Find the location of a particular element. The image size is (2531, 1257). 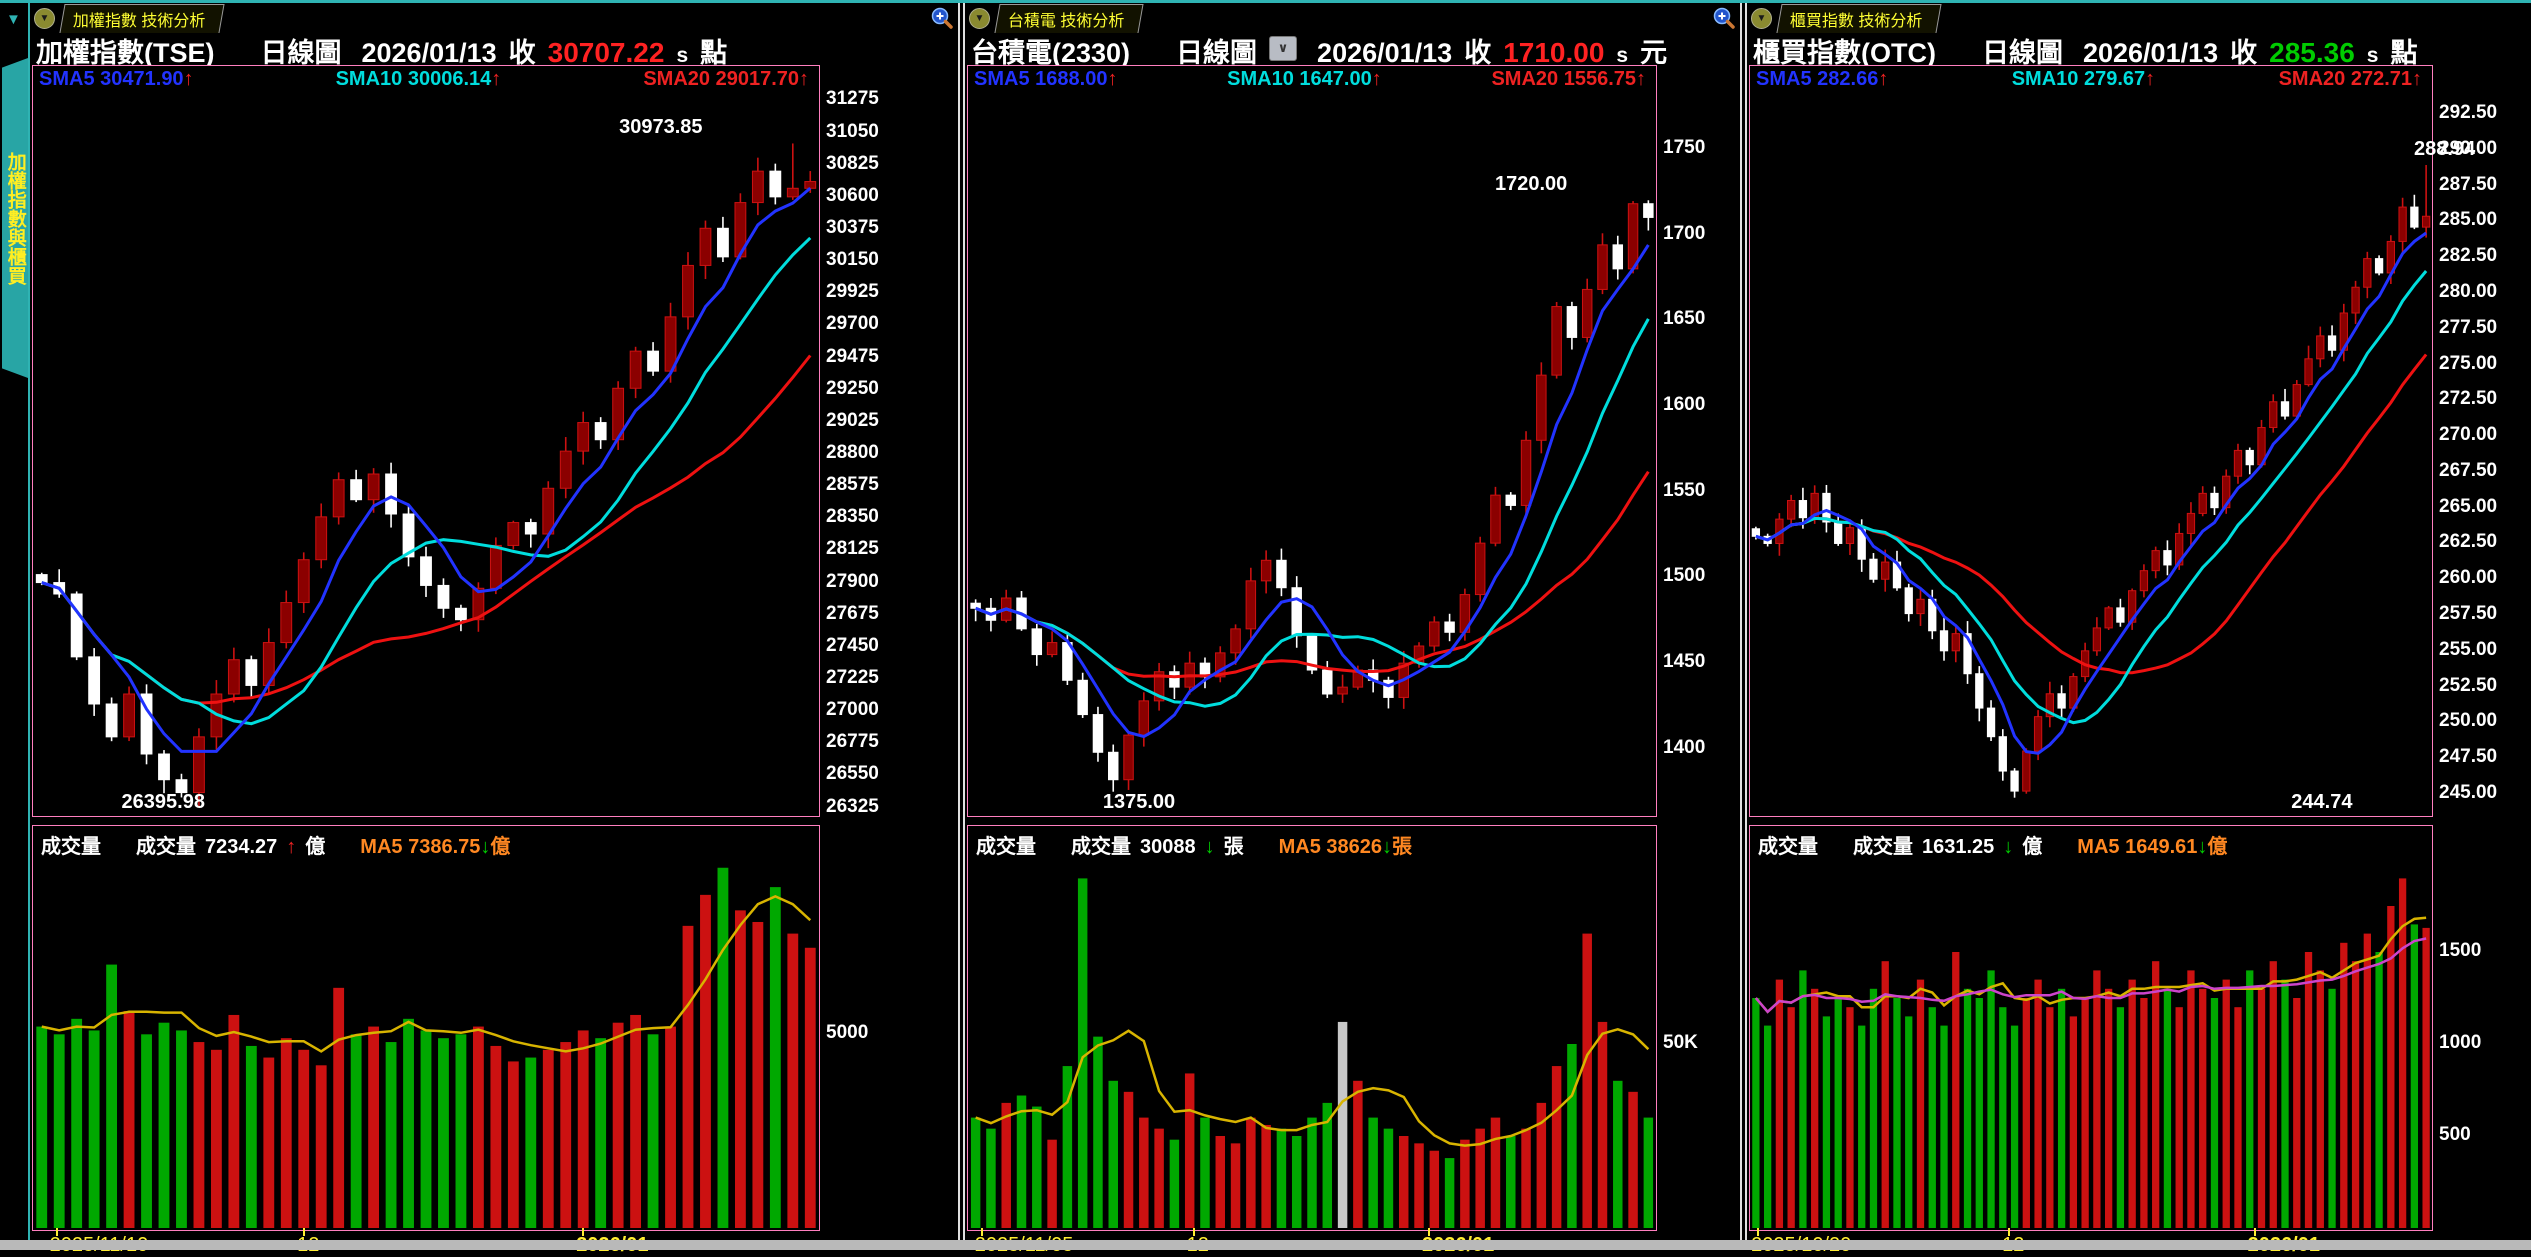

p3-menu-circle-icon: ▼ is located at coordinates (1761, 18).